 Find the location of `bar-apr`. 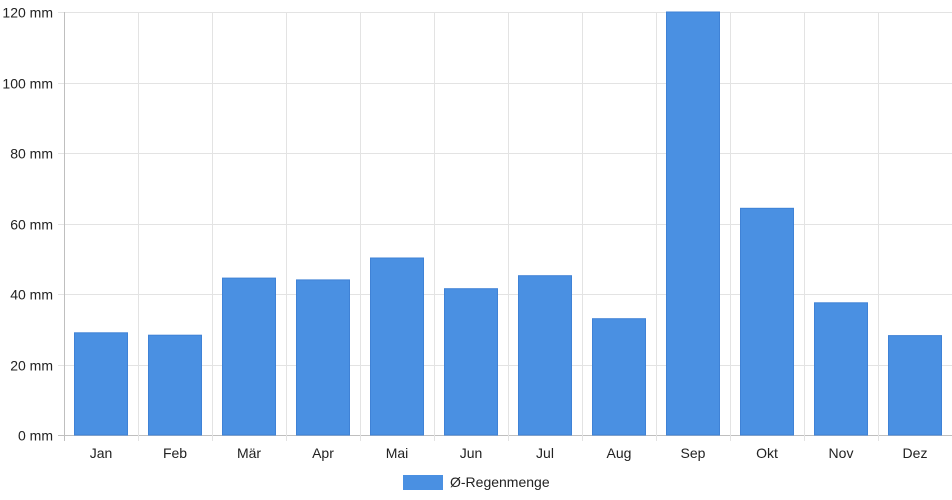

bar-apr is located at coordinates (323, 357).